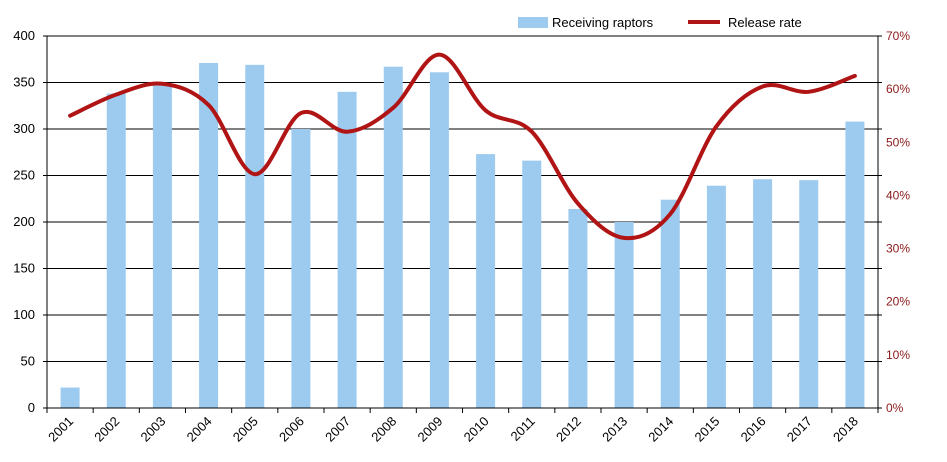 The width and height of the screenshot is (947, 462). I want to click on right-tick-label: 0%, so click(895, 408).